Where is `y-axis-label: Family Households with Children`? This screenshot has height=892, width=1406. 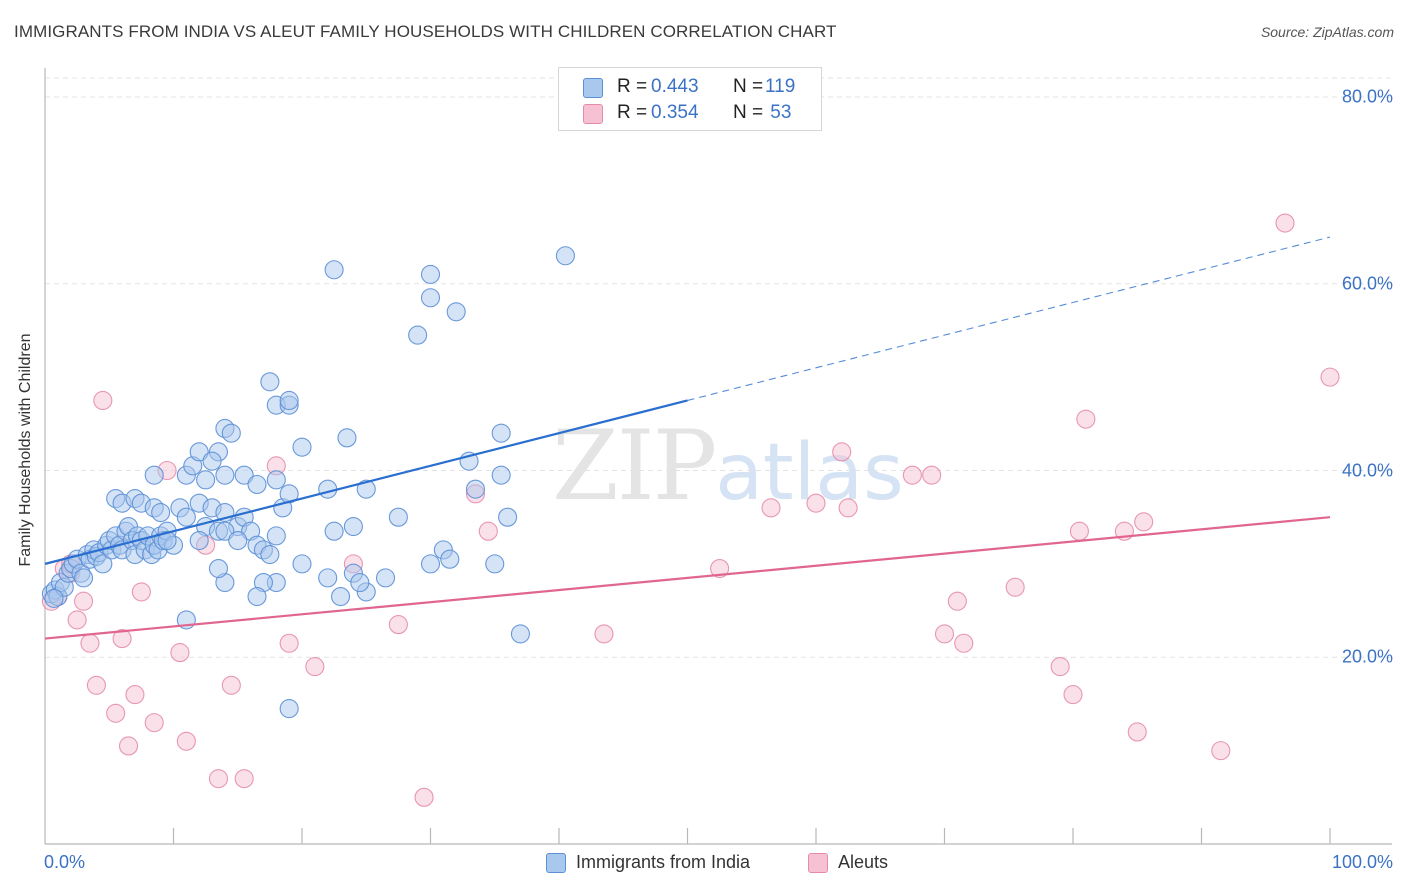
y-axis-label: Family Households with Children is located at coordinates (25, 450).